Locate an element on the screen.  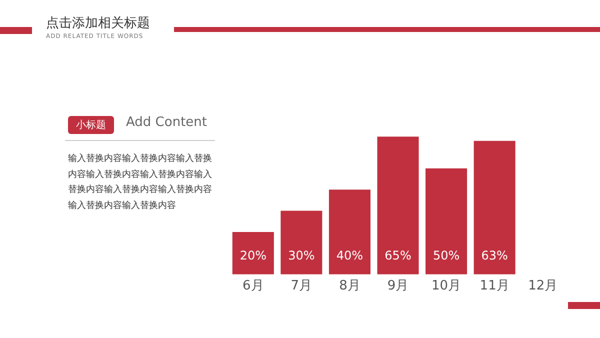
x-tick-label: 12月 is located at coordinates (543, 286).